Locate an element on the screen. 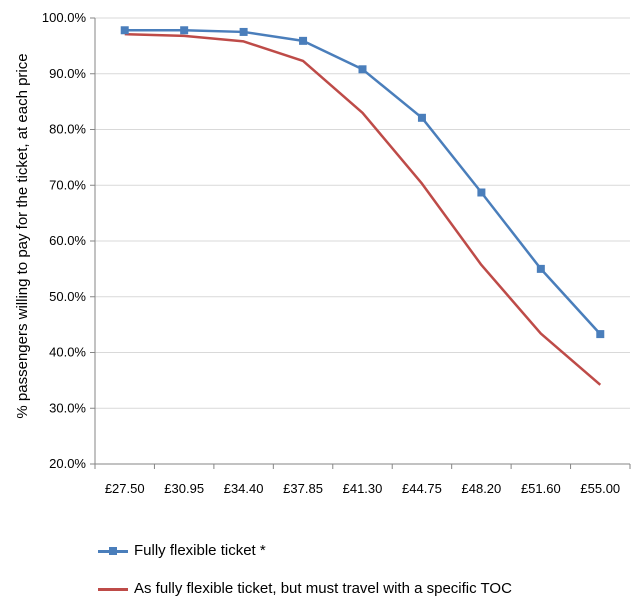 The width and height of the screenshot is (634, 605). legend-swatch-blue is located at coordinates (113, 551).